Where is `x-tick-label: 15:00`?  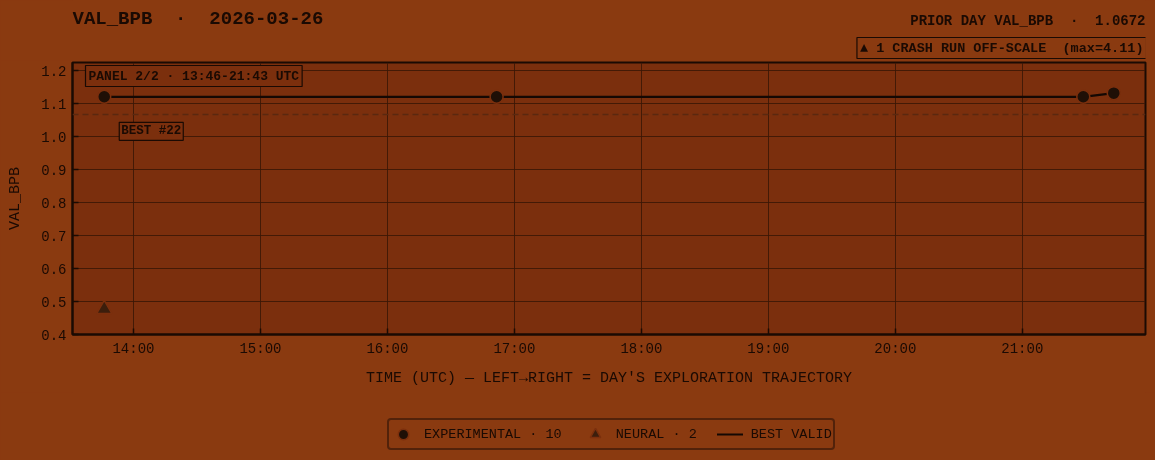 x-tick-label: 15:00 is located at coordinates (260, 348).